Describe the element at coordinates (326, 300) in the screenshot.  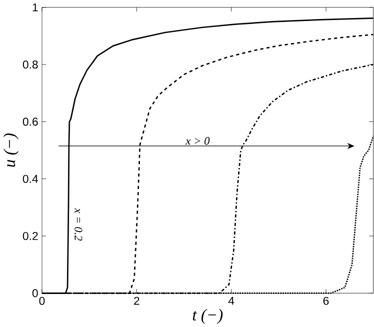
I see `x-tick-label: 6` at that location.